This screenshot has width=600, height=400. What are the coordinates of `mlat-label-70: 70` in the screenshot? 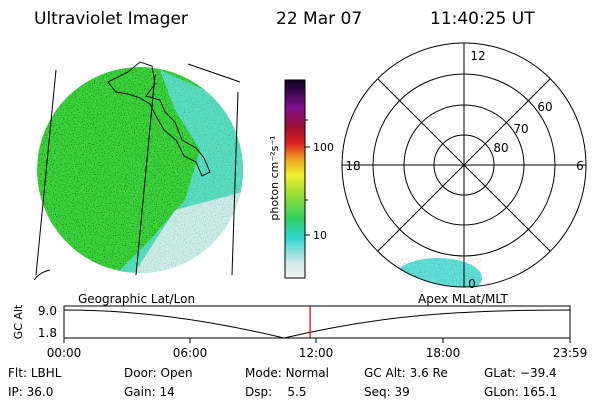 It's located at (520, 129).